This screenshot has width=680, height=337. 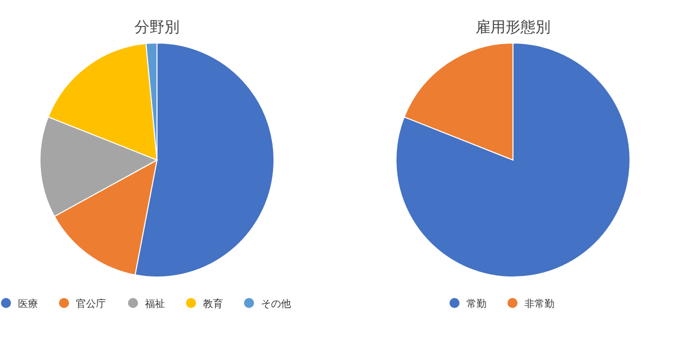 What do you see at coordinates (276, 304) in the screenshot?
I see `legend-label: その他` at bounding box center [276, 304].